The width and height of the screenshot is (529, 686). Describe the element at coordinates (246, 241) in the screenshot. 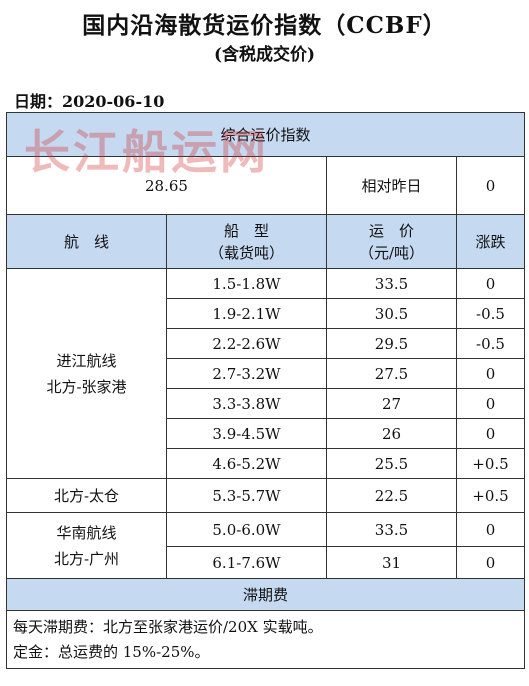

I see `ship-type-column-header: 船 型 （载货吨）` at that location.